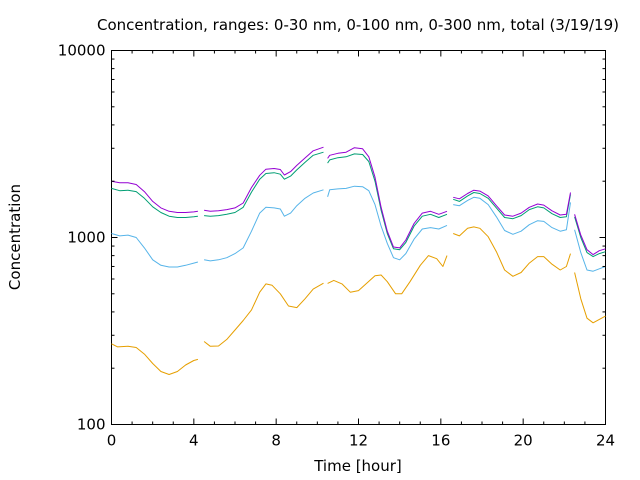  Describe the element at coordinates (523, 441) in the screenshot. I see `x-tick-label: 20` at that location.